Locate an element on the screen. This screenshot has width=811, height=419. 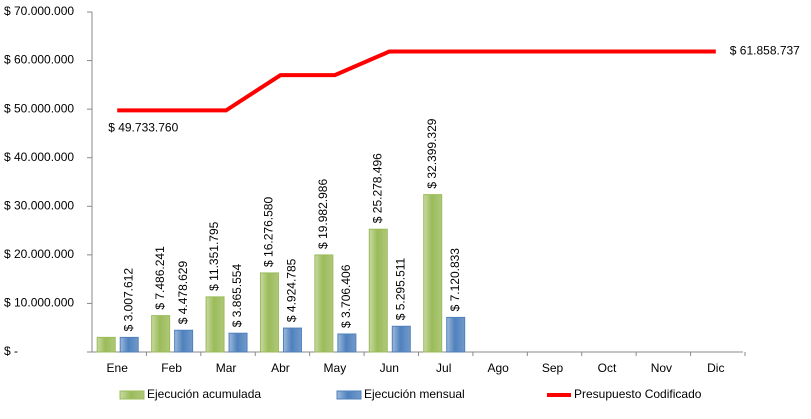
data-label: $ 11.351.795 is located at coordinates (214, 256).